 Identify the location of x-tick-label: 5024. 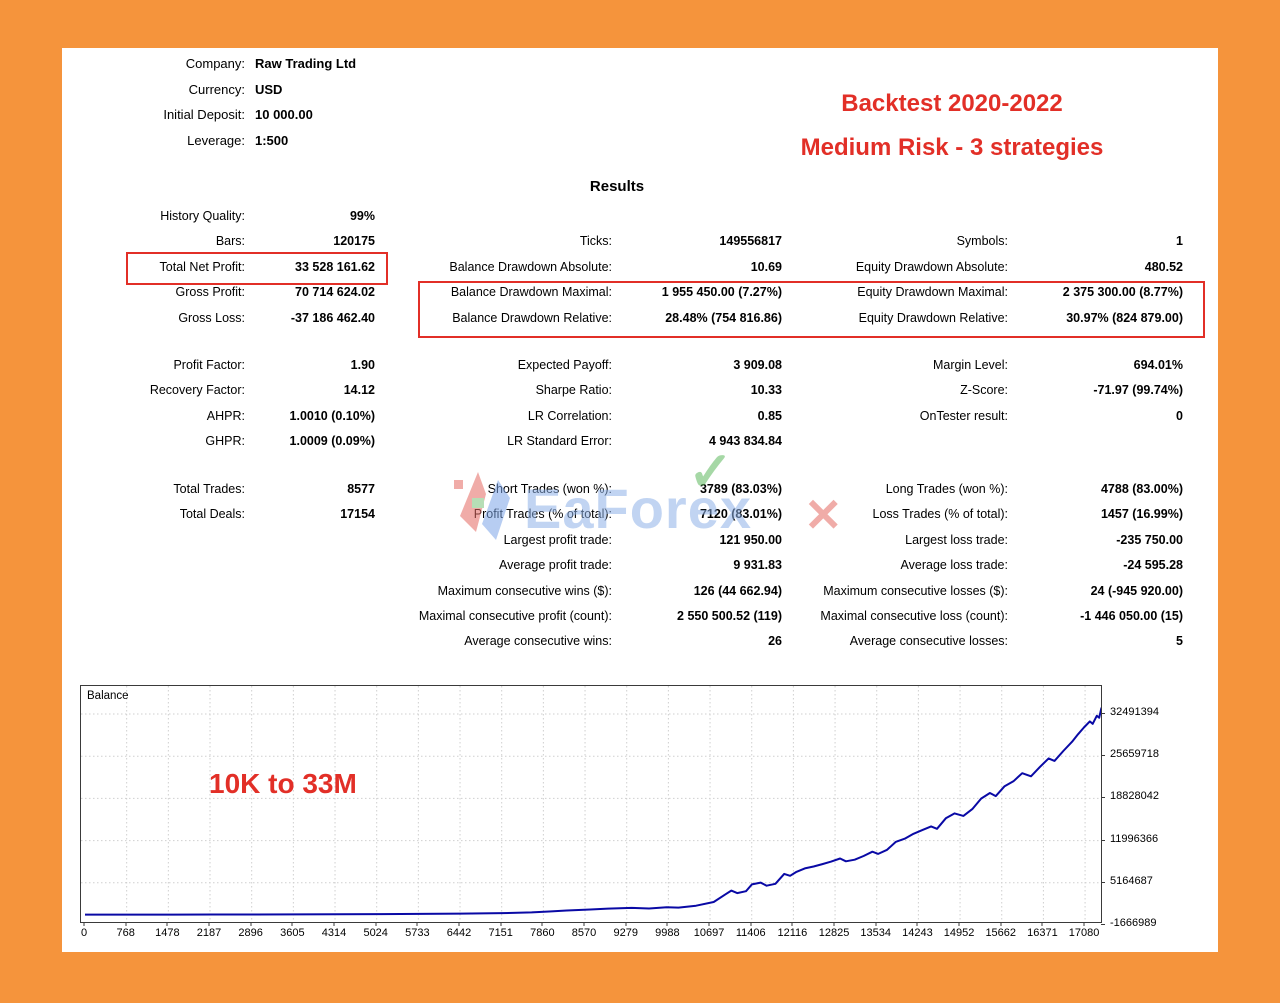
(375, 933).